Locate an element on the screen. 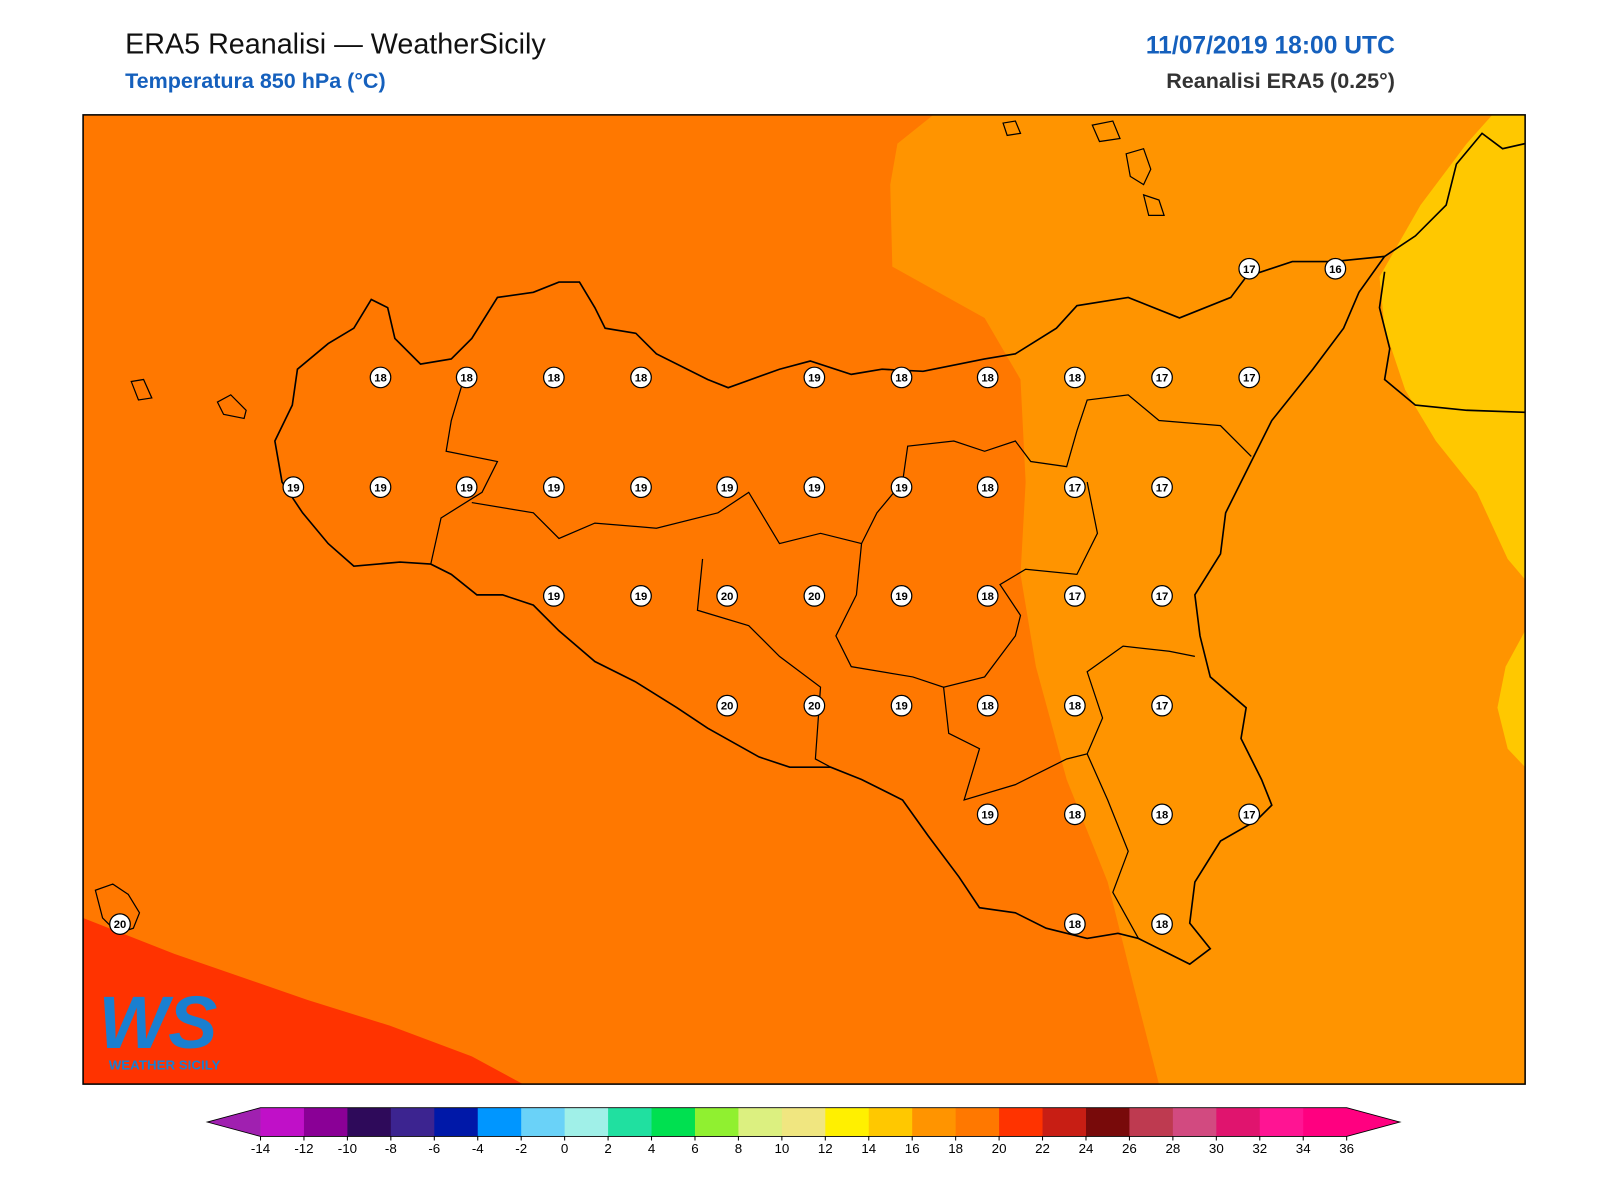 The width and height of the screenshot is (1600, 1200). colorbar-tick-label: -6 is located at coordinates (434, 1148).